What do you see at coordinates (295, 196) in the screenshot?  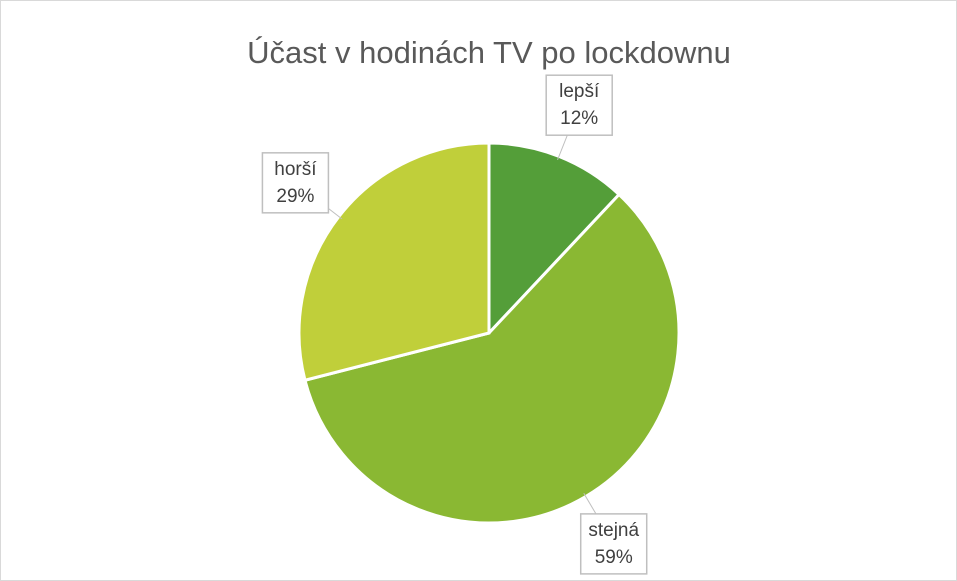 I see `data-label-value: 29%` at bounding box center [295, 196].